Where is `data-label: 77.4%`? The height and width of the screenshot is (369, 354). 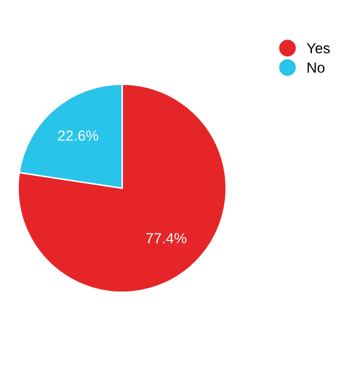 data-label: 77.4% is located at coordinates (166, 238).